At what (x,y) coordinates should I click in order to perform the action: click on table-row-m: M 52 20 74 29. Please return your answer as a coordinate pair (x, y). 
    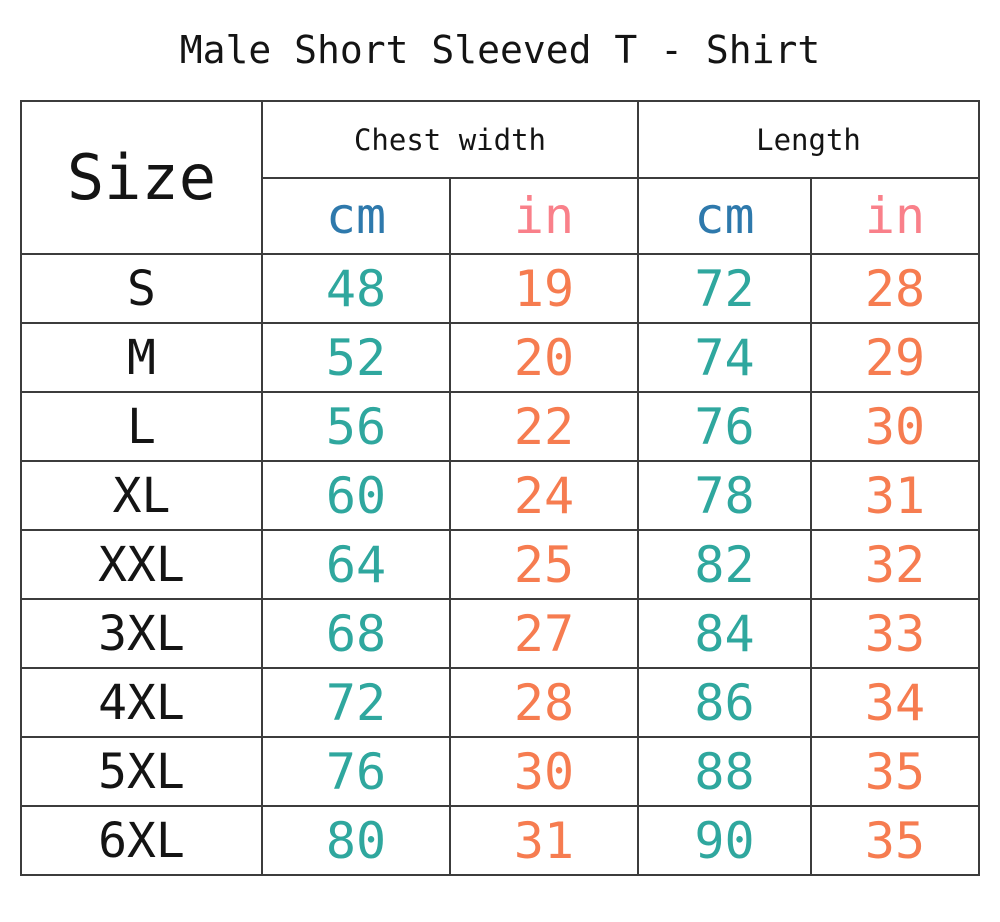
    Looking at the image, I should click on (500, 357).